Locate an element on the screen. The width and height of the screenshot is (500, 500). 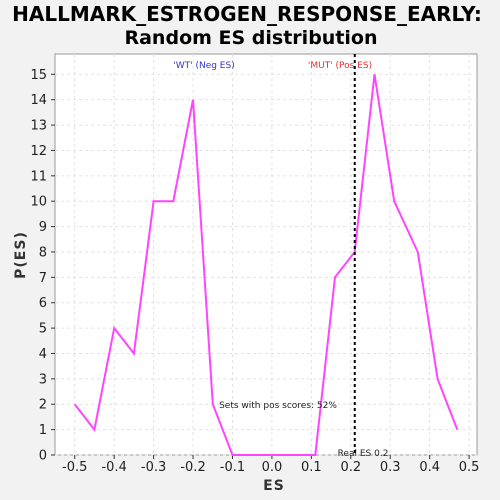
y-tick-label: 8 is located at coordinates (43, 252).